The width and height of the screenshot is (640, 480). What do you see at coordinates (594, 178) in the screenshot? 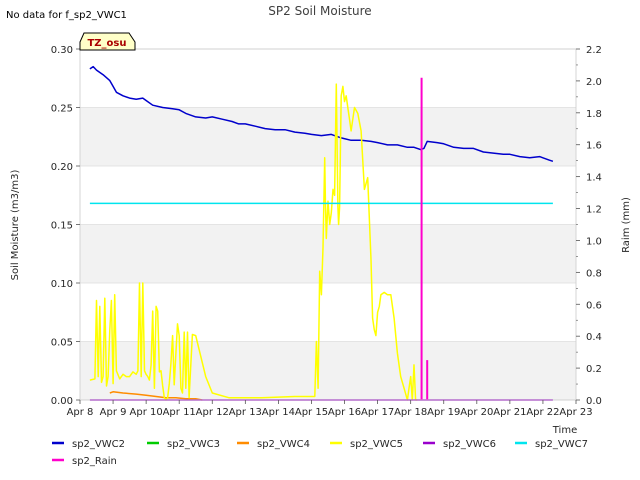
I see `y2-tick-label: 1.4` at bounding box center [594, 178].